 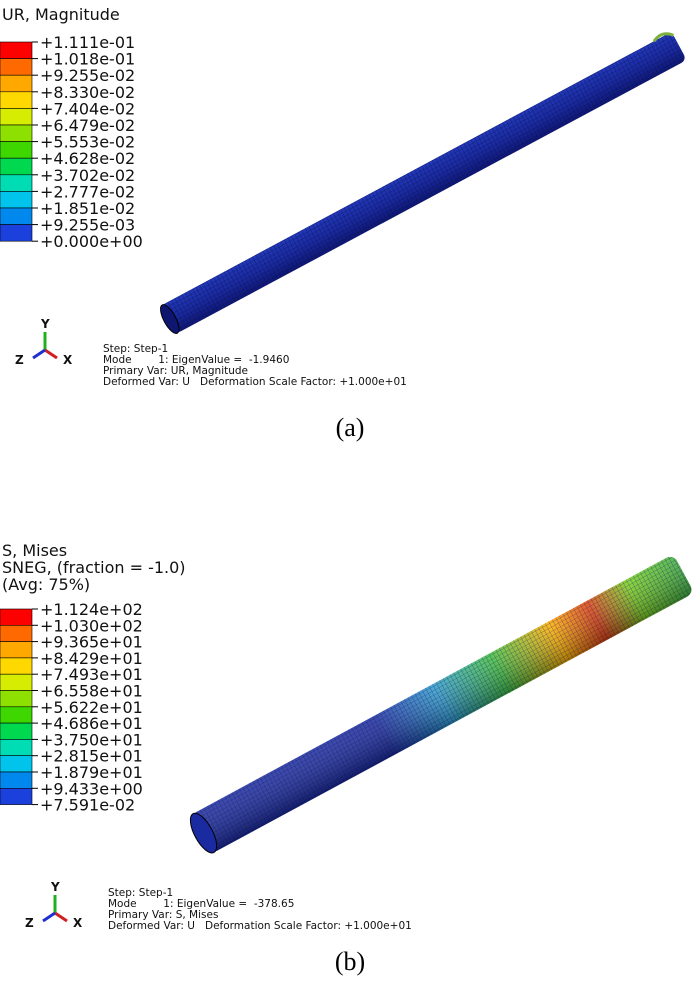 What do you see at coordinates (87, 158) in the screenshot?
I see `legend-label: +4.628e-02` at bounding box center [87, 158].